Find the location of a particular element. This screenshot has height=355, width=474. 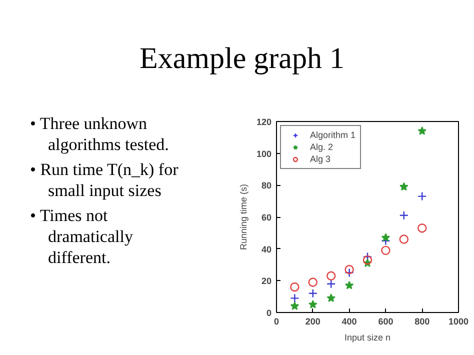

y-tick-label: 120 is located at coordinates (264, 122).